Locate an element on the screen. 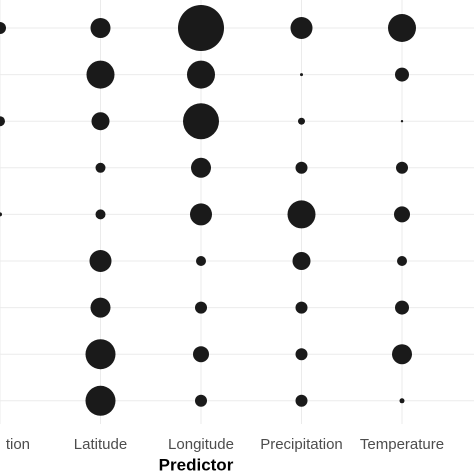  x-tick-label: Precipitation is located at coordinates (301, 444).